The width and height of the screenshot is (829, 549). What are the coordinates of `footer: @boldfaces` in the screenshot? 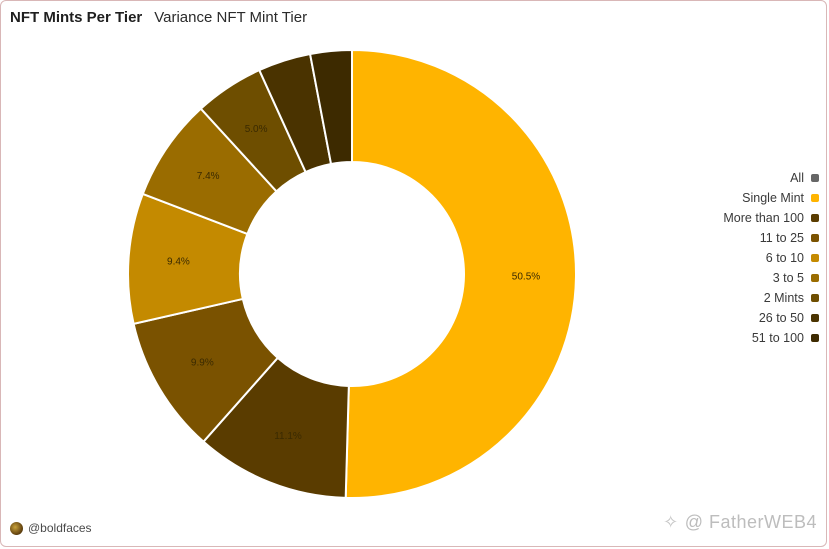 It's located at (51, 528).